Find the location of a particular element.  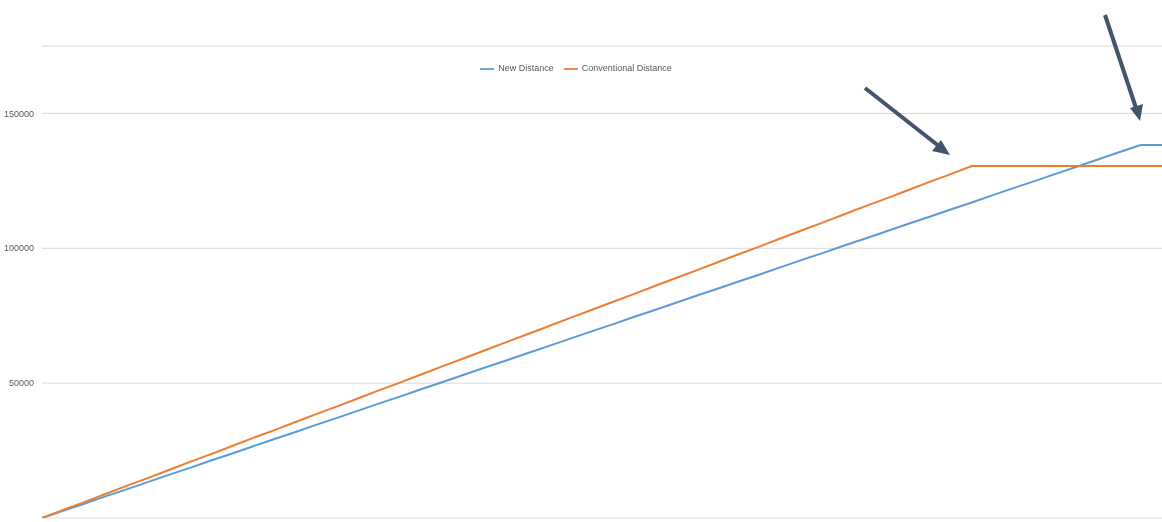

legend-label: New Distance is located at coordinates (526, 68).